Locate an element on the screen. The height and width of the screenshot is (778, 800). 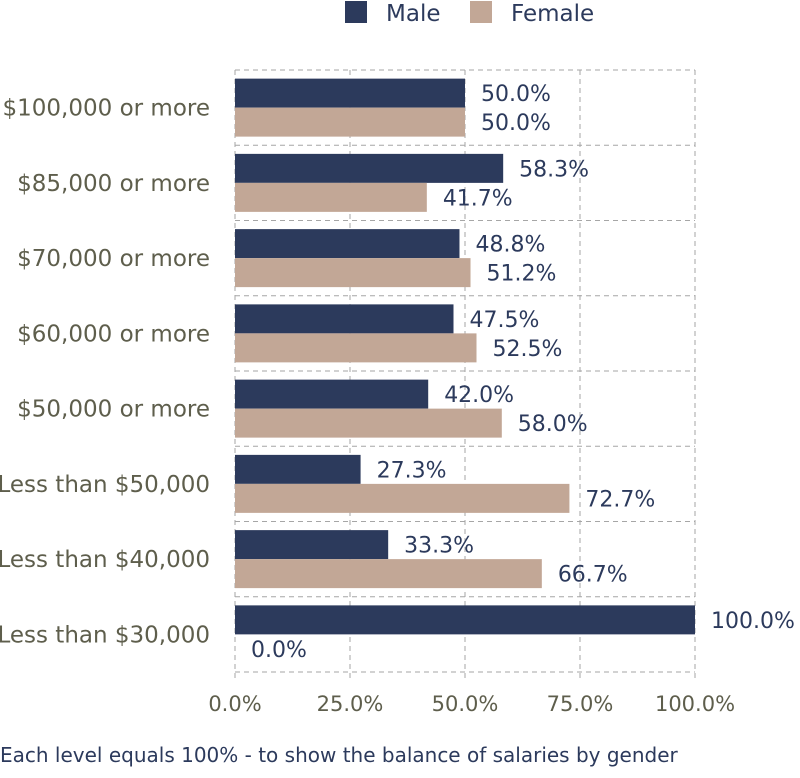
data-label-female: 0.0% is located at coordinates (279, 650).